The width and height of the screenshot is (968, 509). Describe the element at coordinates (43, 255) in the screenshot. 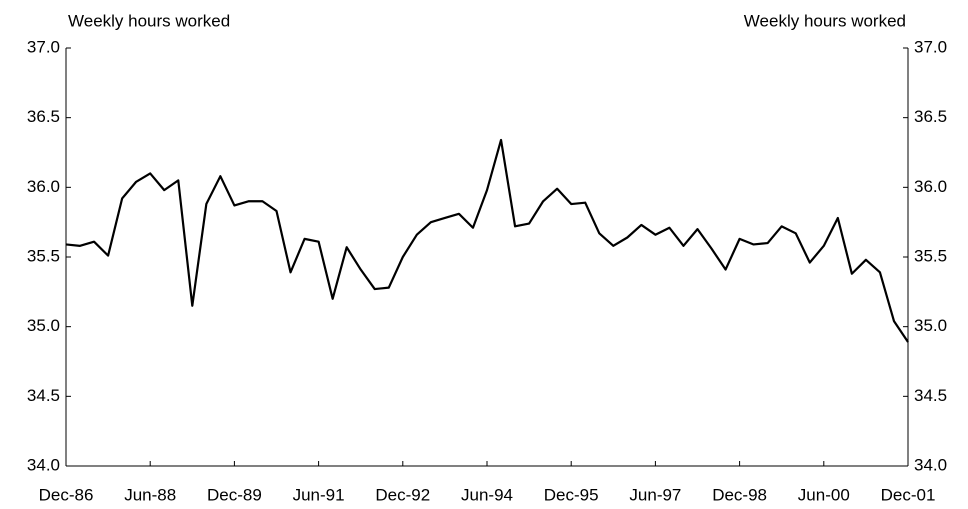

I see `y-tick-label: 35.5` at that location.